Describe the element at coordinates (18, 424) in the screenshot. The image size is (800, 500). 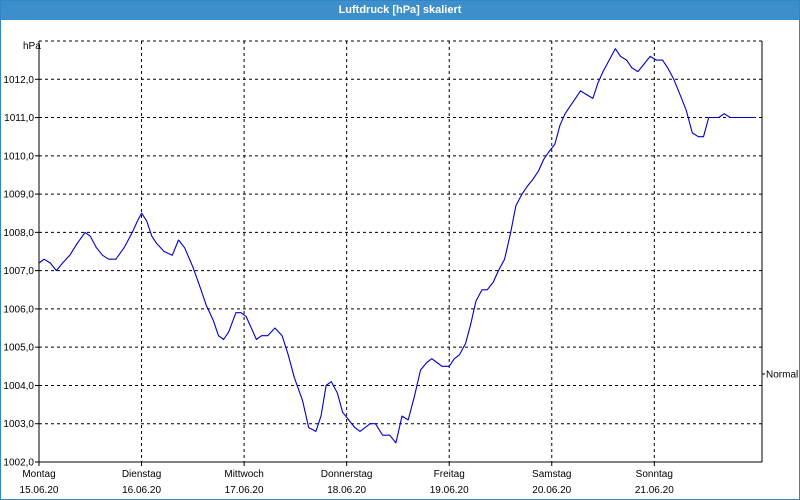
I see `y-tick-label: 1003,0` at that location.